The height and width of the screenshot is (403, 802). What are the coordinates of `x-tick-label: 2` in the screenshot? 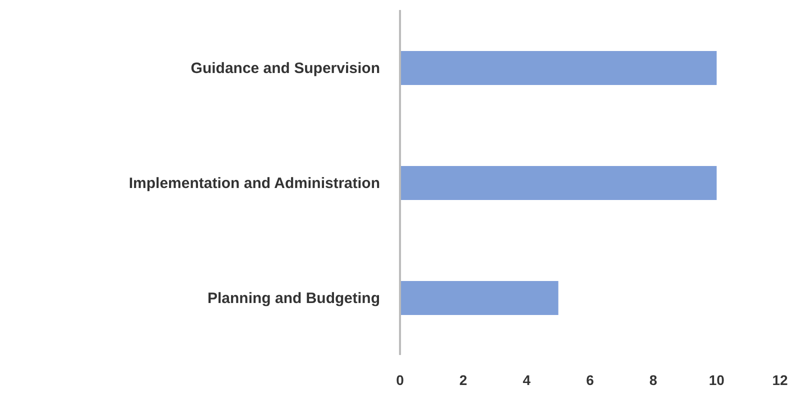 It's located at (463, 380).